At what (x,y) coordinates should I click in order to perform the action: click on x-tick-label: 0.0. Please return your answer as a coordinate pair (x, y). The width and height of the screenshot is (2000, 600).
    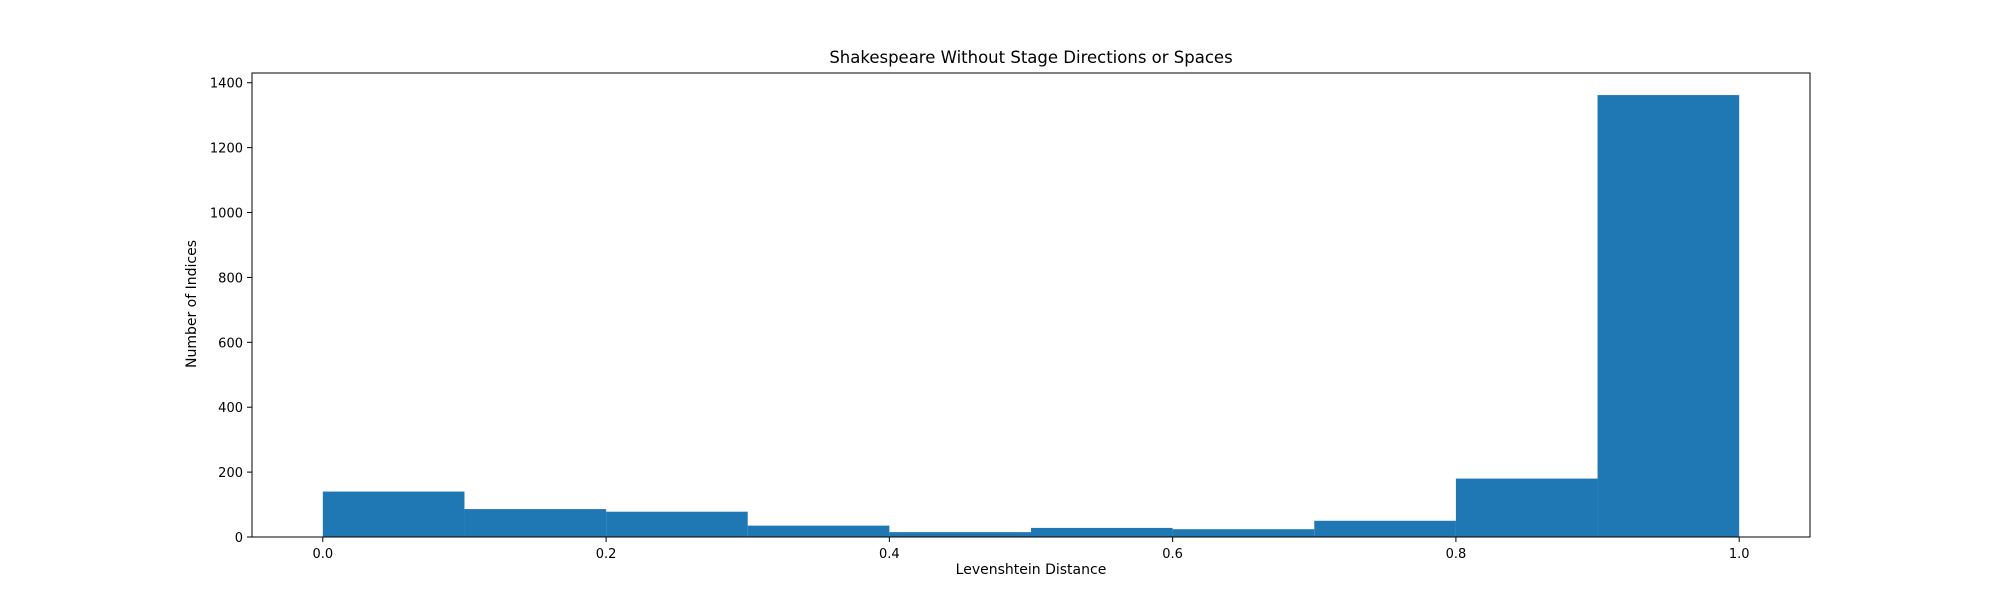
    Looking at the image, I should click on (322, 554).